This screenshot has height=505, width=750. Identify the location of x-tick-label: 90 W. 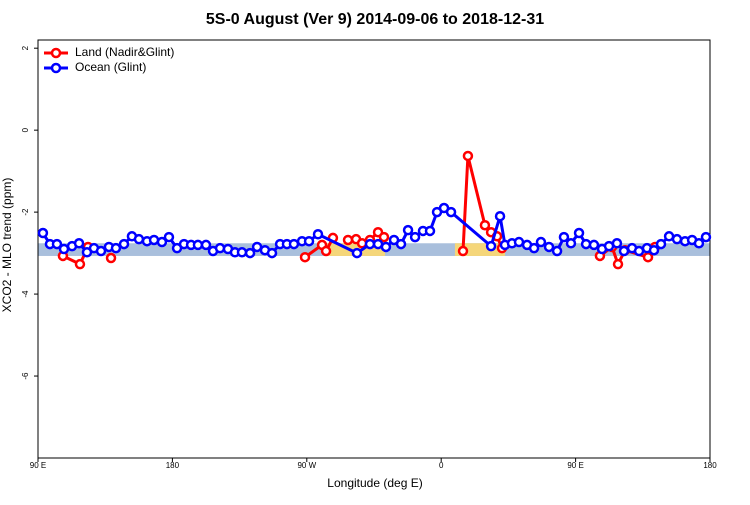
(306, 465).